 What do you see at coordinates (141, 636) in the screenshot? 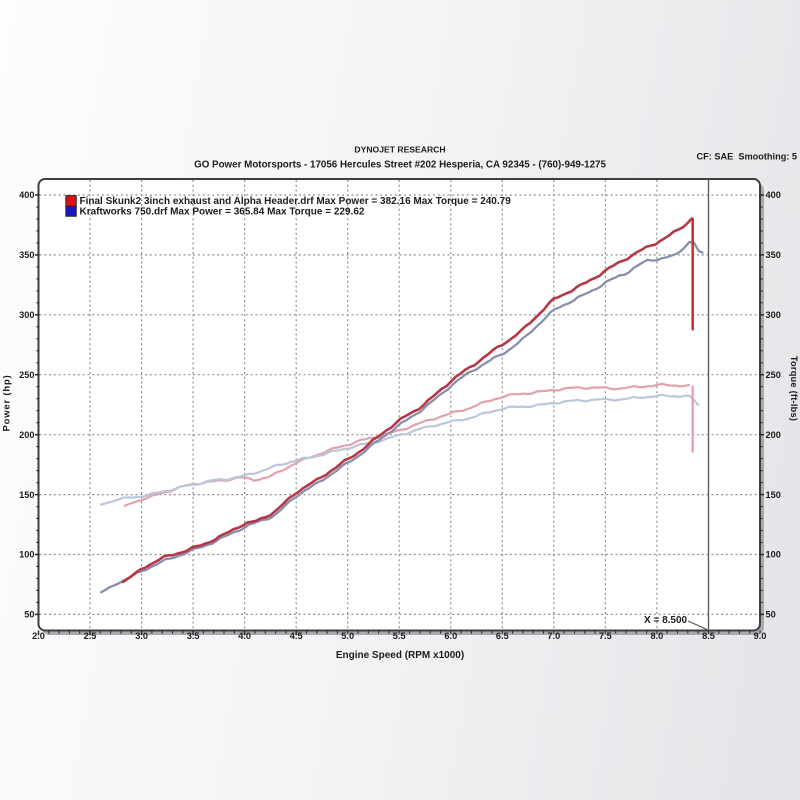
I see `svg-text: 3.0` at bounding box center [141, 636].